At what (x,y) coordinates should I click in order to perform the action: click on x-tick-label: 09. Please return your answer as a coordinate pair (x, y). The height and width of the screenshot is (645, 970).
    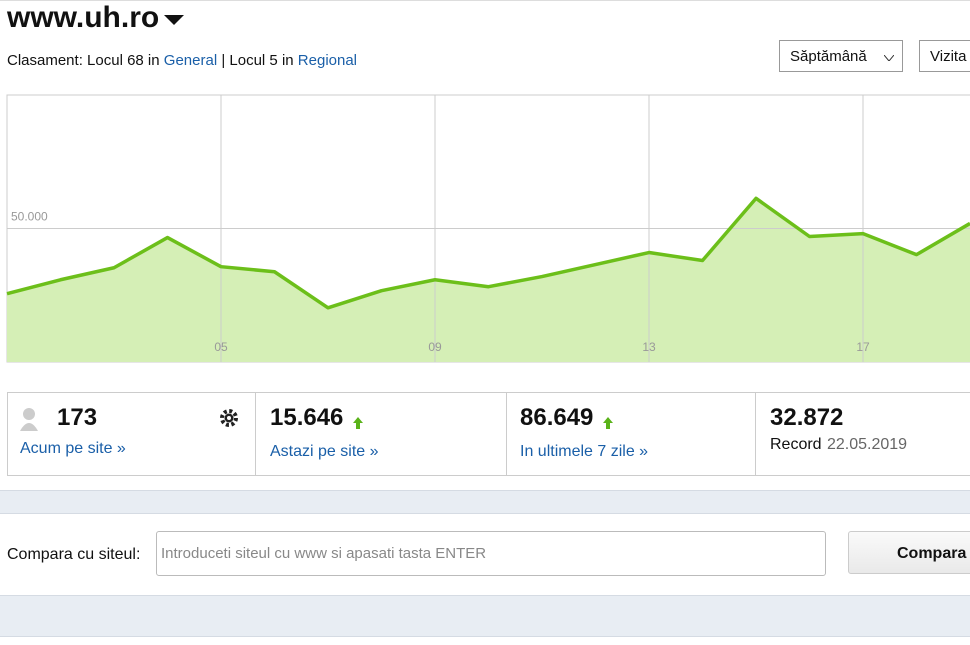
    Looking at the image, I should click on (435, 347).